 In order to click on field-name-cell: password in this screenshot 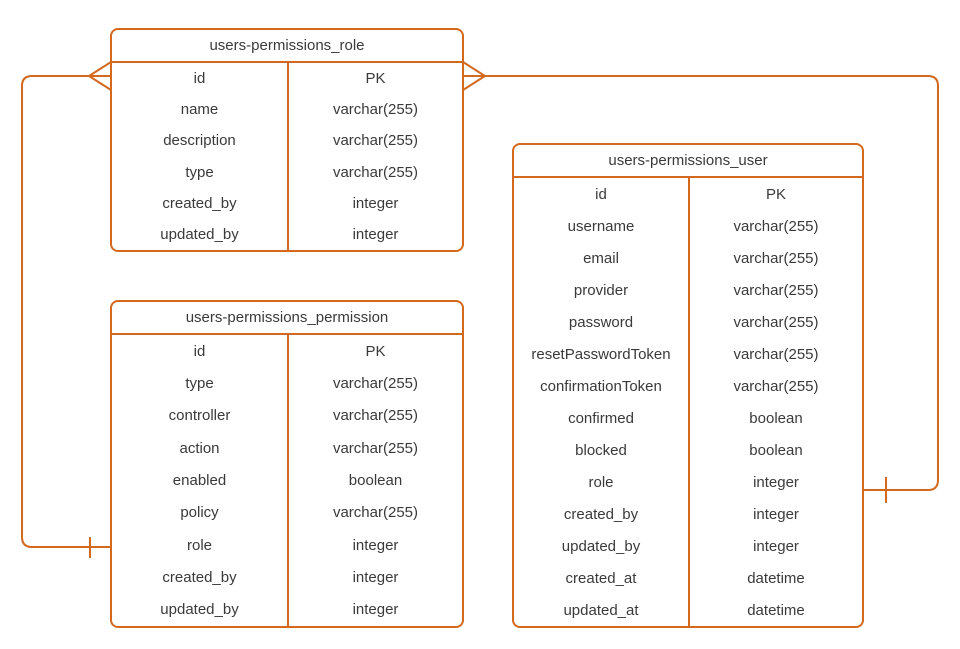, I will do `click(601, 322)`.